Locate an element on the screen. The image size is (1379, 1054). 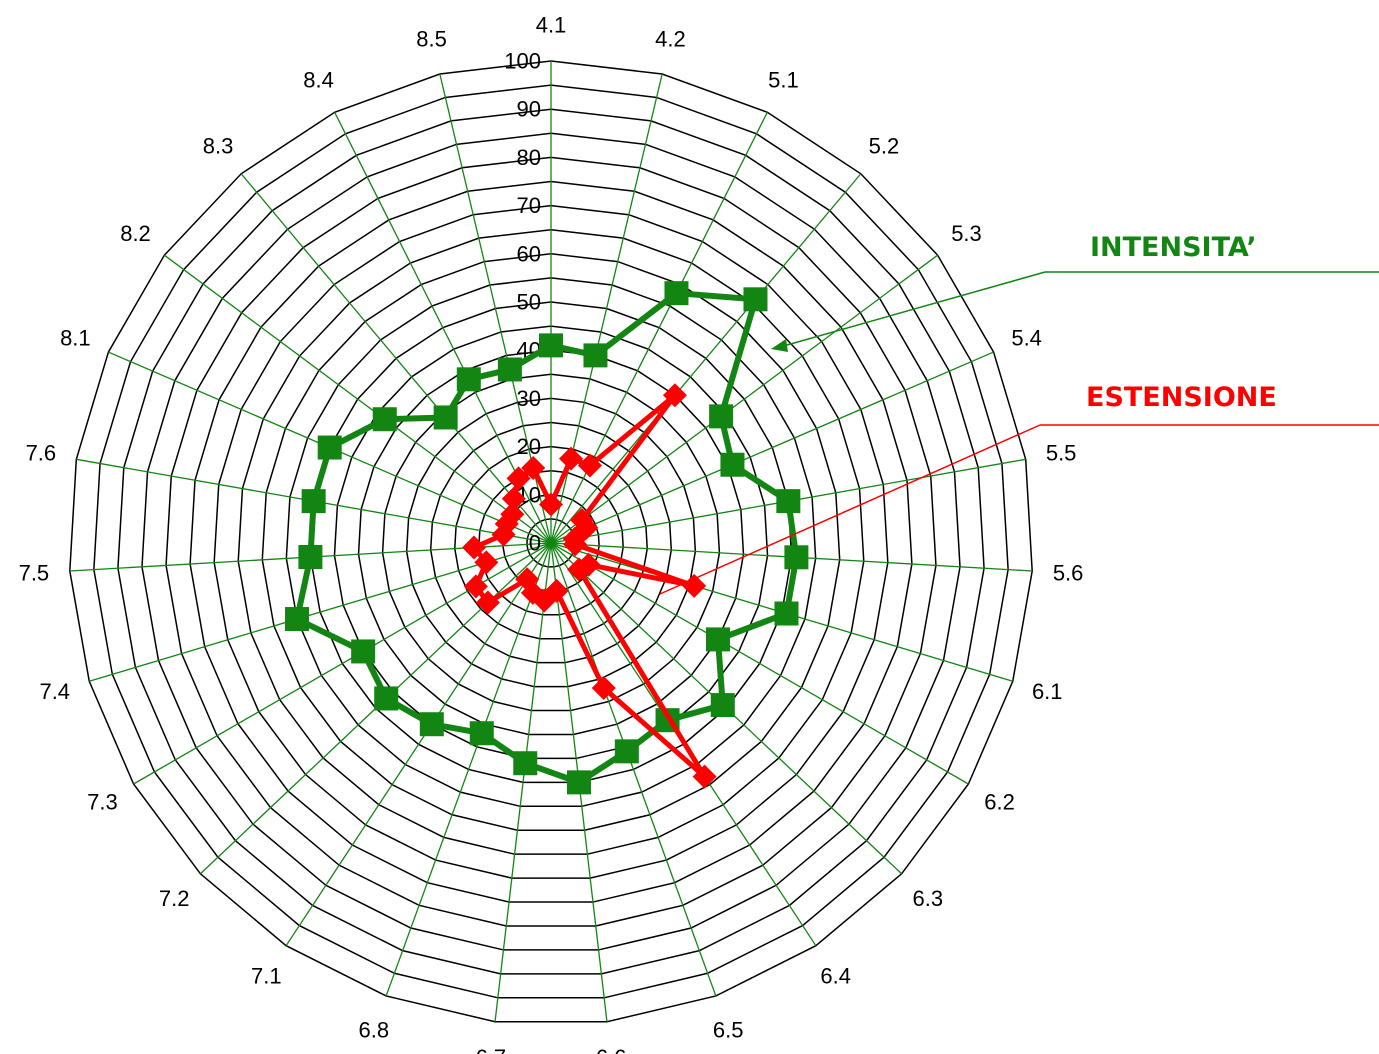
radial-tick-label: 0 is located at coordinates (535, 543).